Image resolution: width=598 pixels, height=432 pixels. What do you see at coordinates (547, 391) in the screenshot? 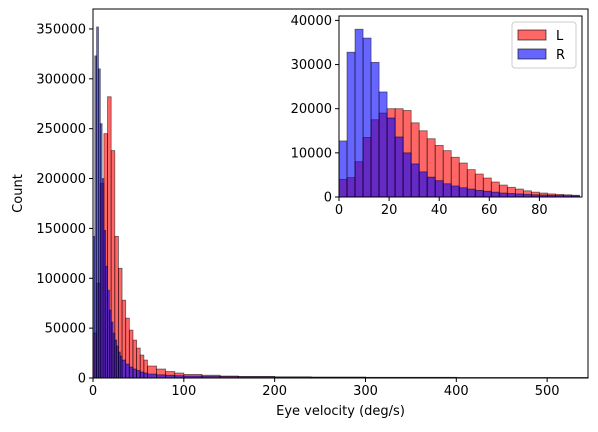
I see `main-x-tick-label-5: 500` at bounding box center [547, 391].